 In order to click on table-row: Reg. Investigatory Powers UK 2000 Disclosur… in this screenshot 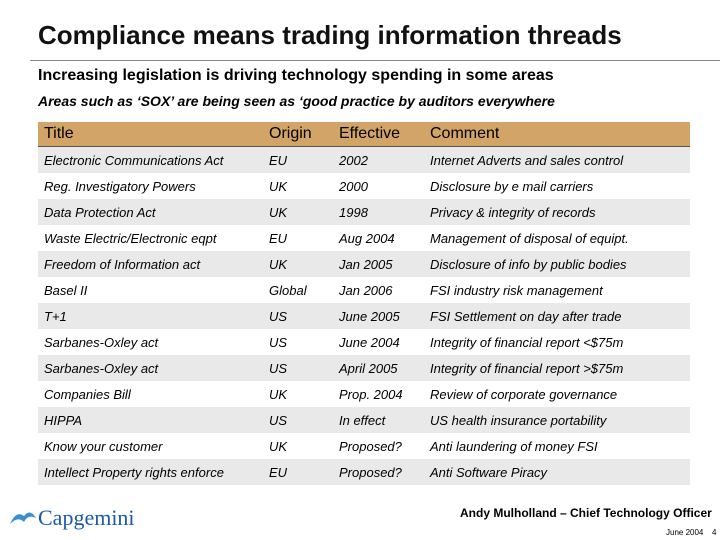, I will do `click(364, 186)`.